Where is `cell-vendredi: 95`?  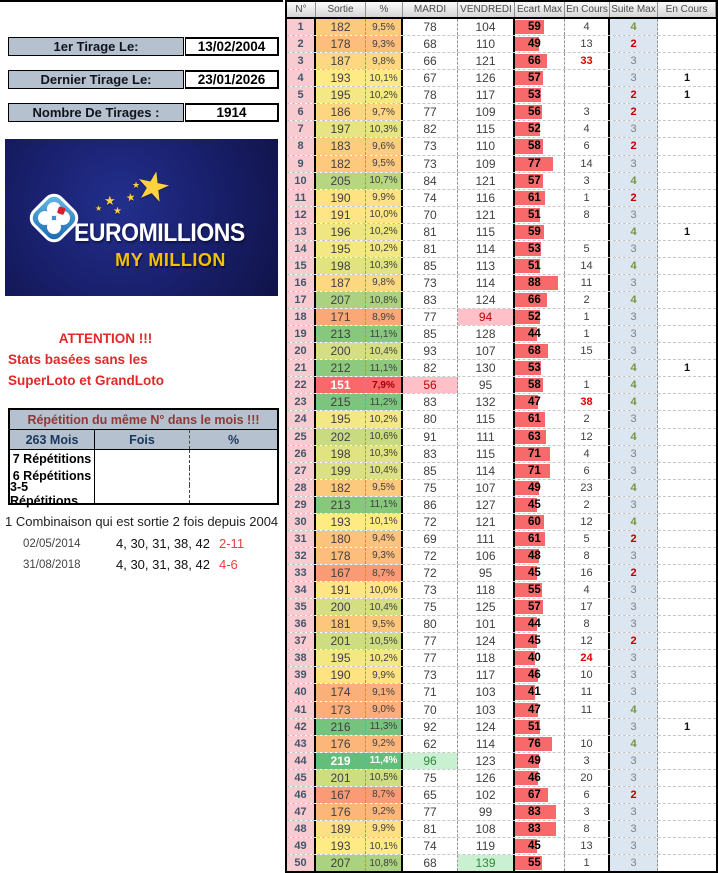
cell-vendredi: 95 is located at coordinates (486, 573).